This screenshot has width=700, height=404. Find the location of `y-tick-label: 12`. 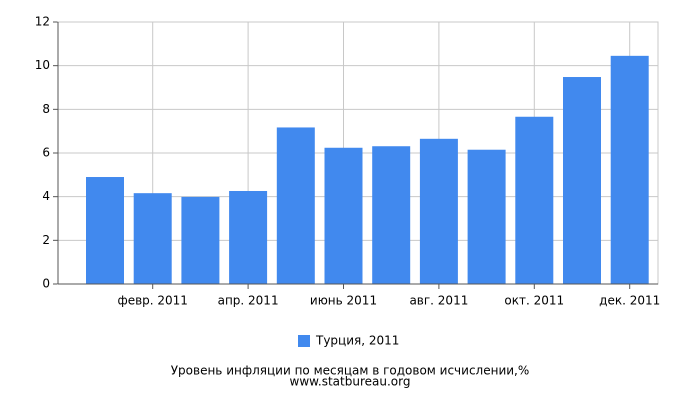

y-tick-label: 12 is located at coordinates (42, 22).